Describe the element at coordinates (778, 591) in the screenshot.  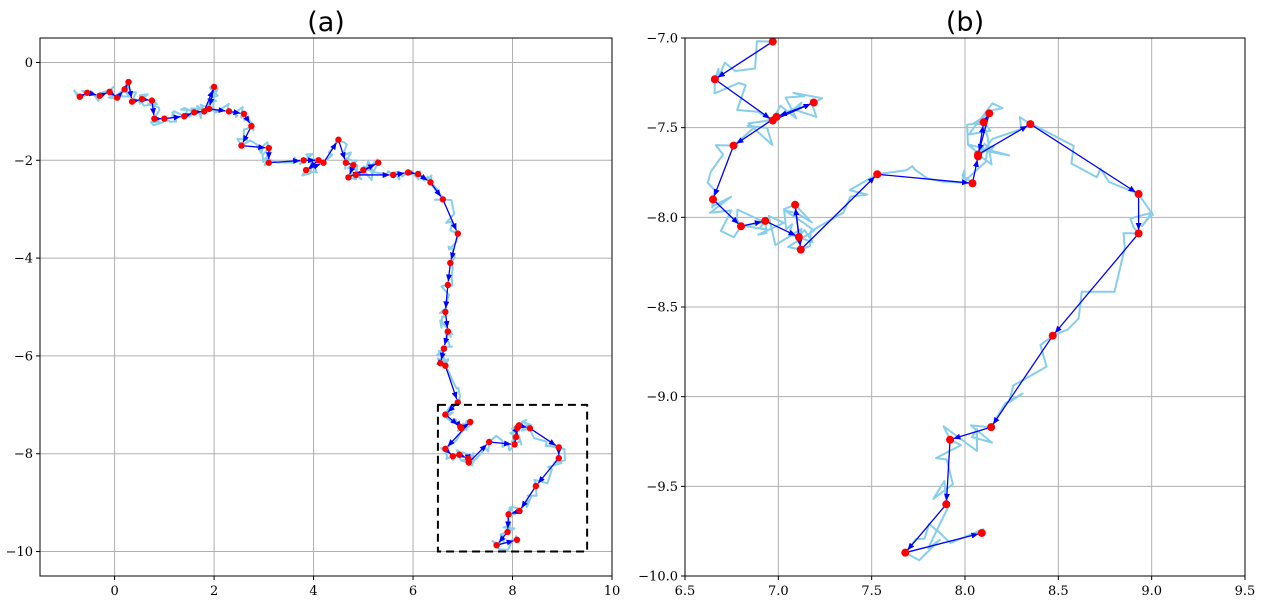
I see `x-tick-label: 7.0` at that location.